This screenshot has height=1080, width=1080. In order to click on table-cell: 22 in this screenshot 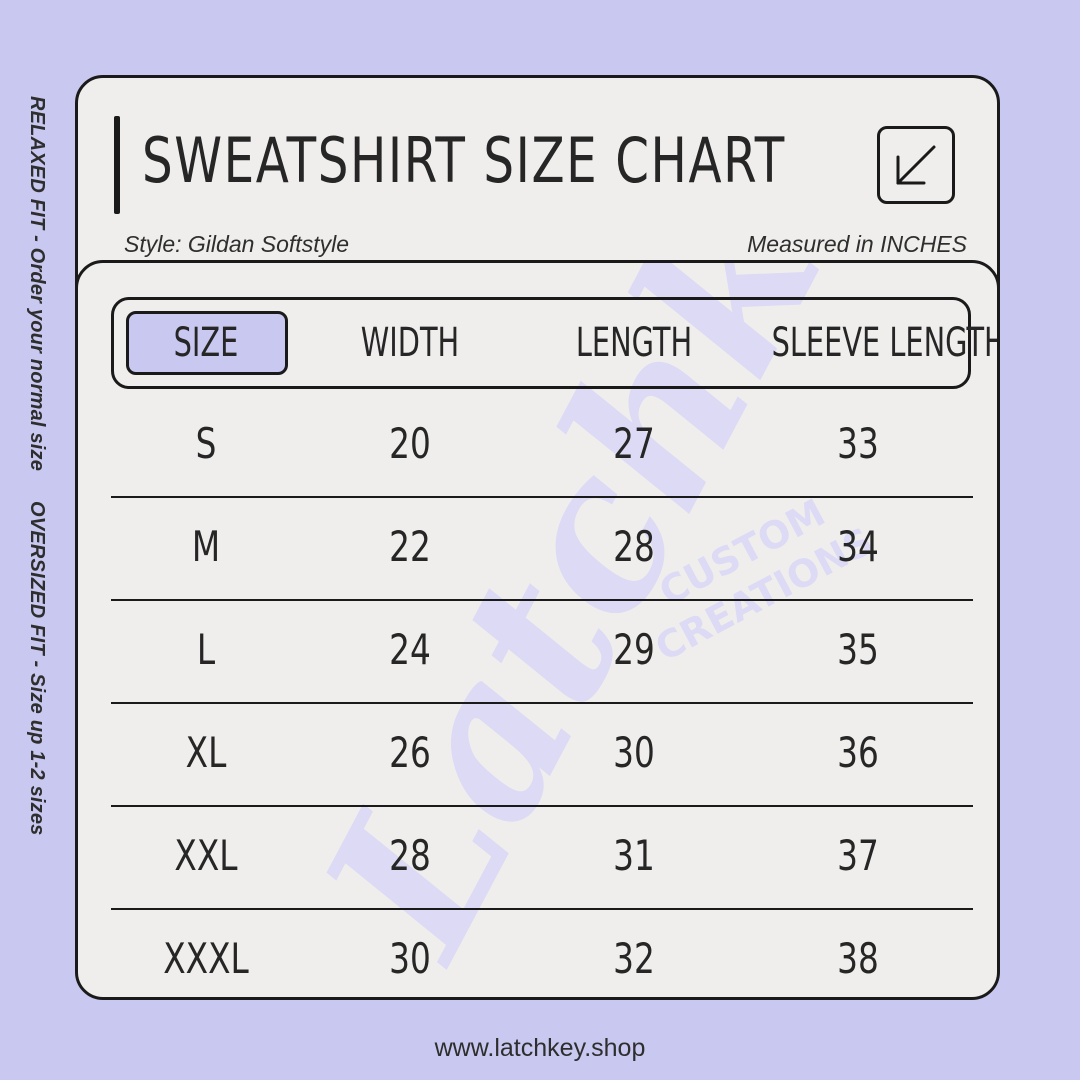, I will do `click(410, 546)`.